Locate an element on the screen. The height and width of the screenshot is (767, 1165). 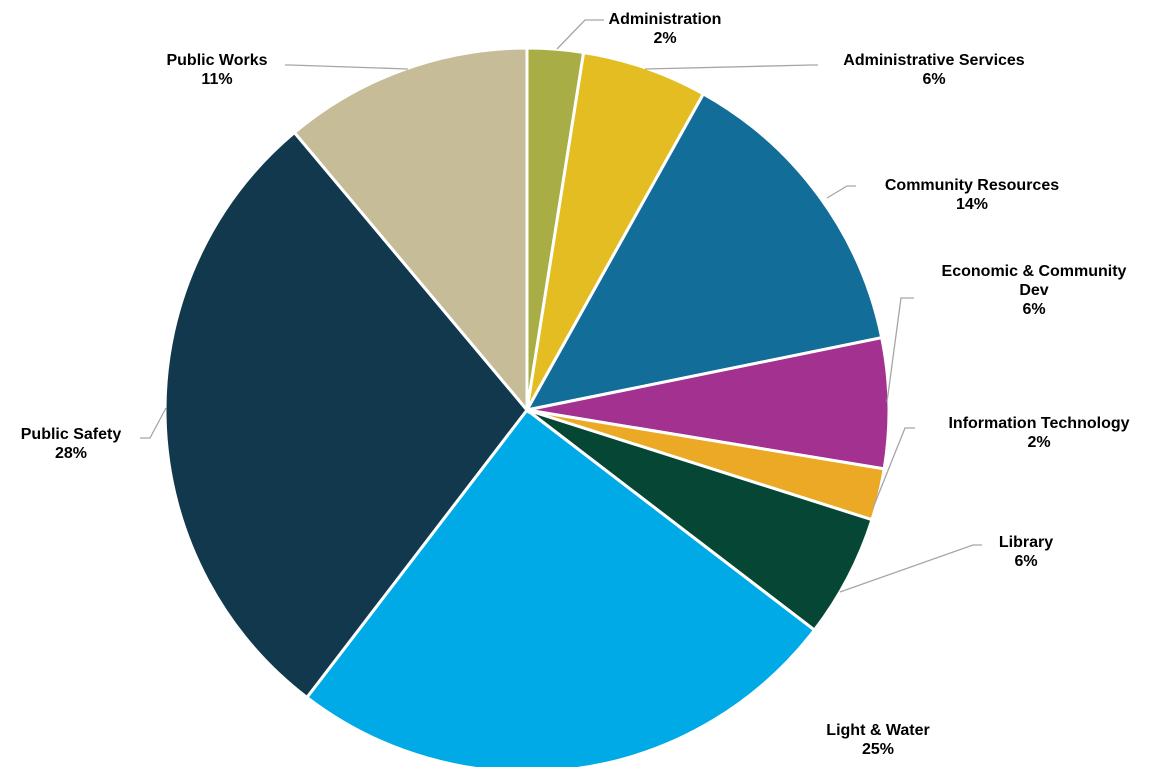
slice-administrative-services is located at coordinates (615, 230).